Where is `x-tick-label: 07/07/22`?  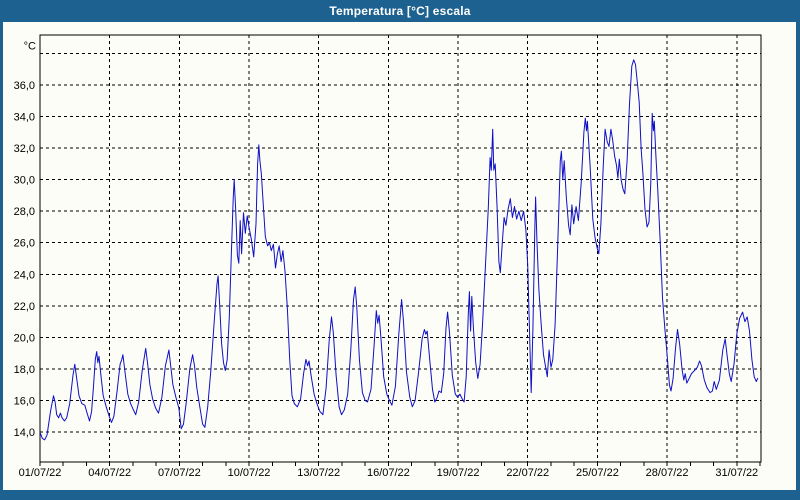 x-tick-label: 07/07/22 is located at coordinates (179, 473).